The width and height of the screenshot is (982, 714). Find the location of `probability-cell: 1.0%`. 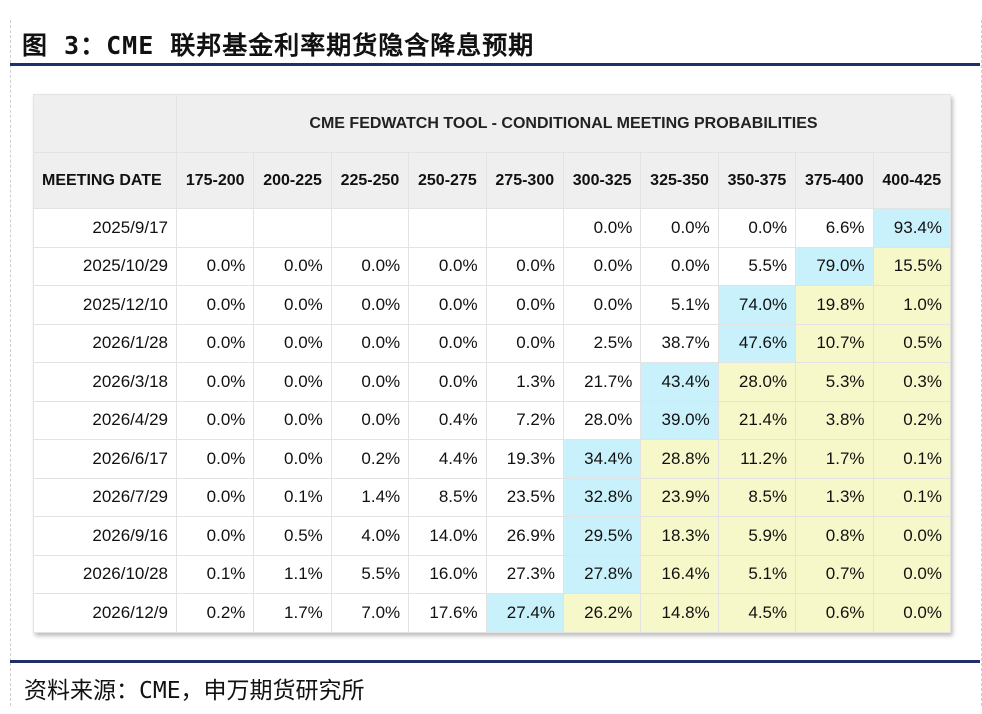

probability-cell: 1.0% is located at coordinates (912, 305).